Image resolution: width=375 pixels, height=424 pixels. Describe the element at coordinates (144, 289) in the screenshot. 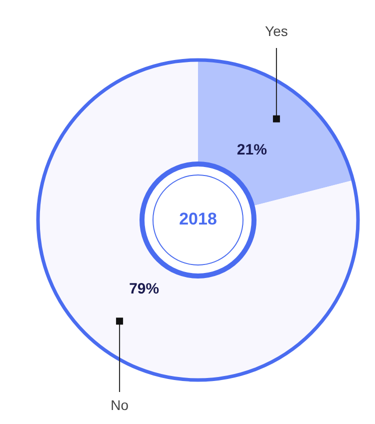

I see `data-label: 79%` at that location.